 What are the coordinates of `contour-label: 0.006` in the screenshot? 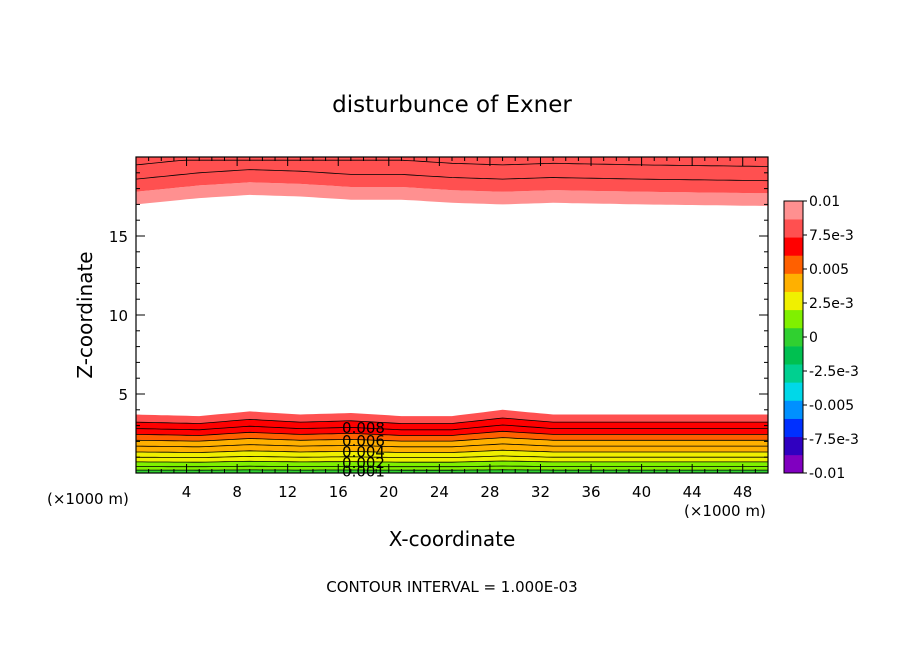 It's located at (363, 441).